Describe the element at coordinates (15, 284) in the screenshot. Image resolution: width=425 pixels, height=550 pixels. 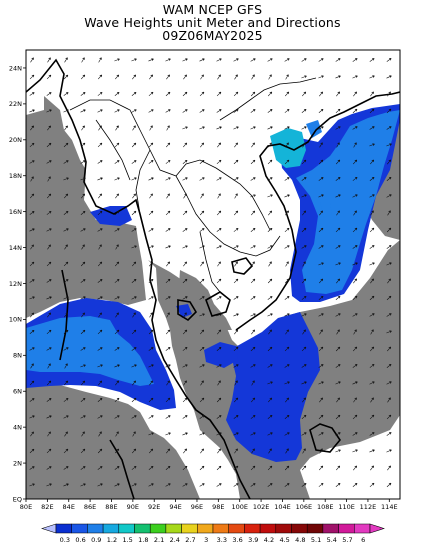
I see `lat-tick-label: 12N` at that location.